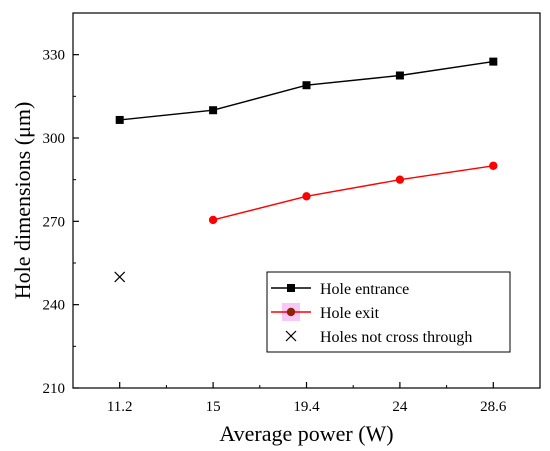 Image resolution: width=550 pixels, height=451 pixels. I want to click on series-0-point-28.6, so click(493, 61).